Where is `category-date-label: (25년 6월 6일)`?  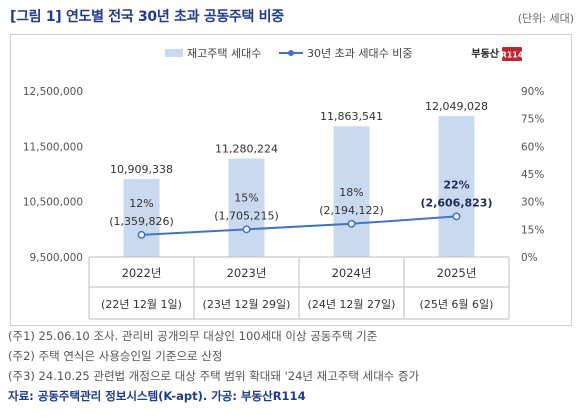
category-date-label: (25년 6월 6일) is located at coordinates (457, 304).